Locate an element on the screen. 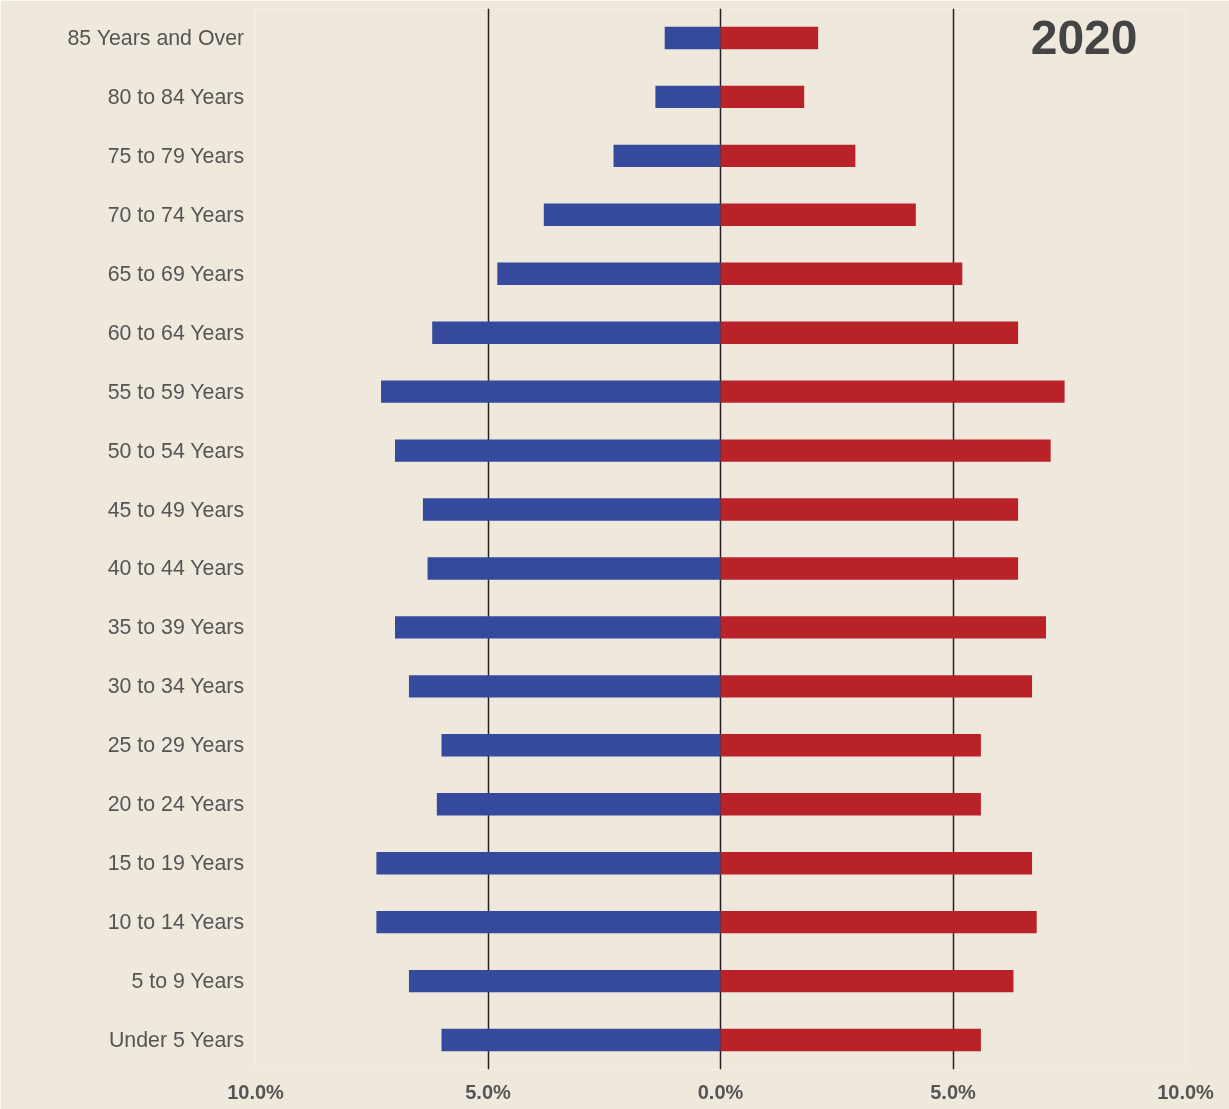 This screenshot has height=1109, width=1229. y-tick-label: 50 to 54 Years is located at coordinates (176, 450).